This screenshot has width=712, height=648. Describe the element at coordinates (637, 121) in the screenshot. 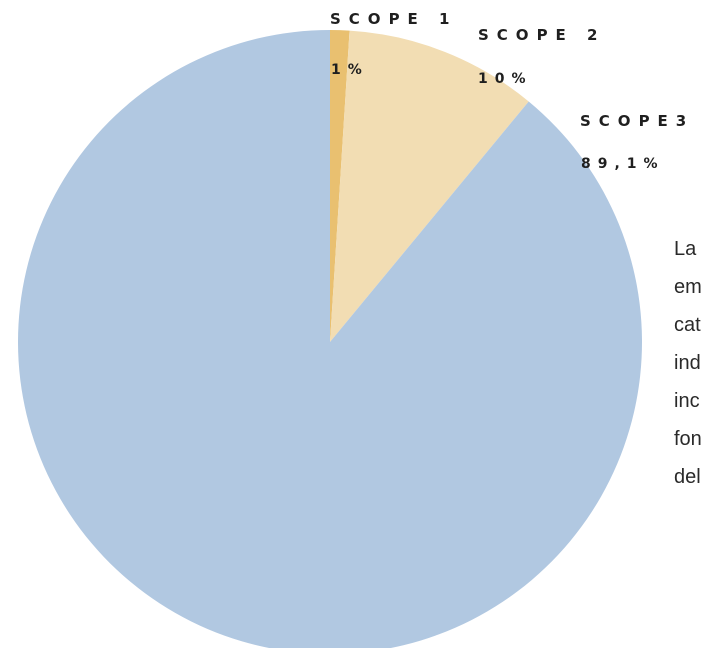

I see `label-scope-3: SCOPE3` at that location.